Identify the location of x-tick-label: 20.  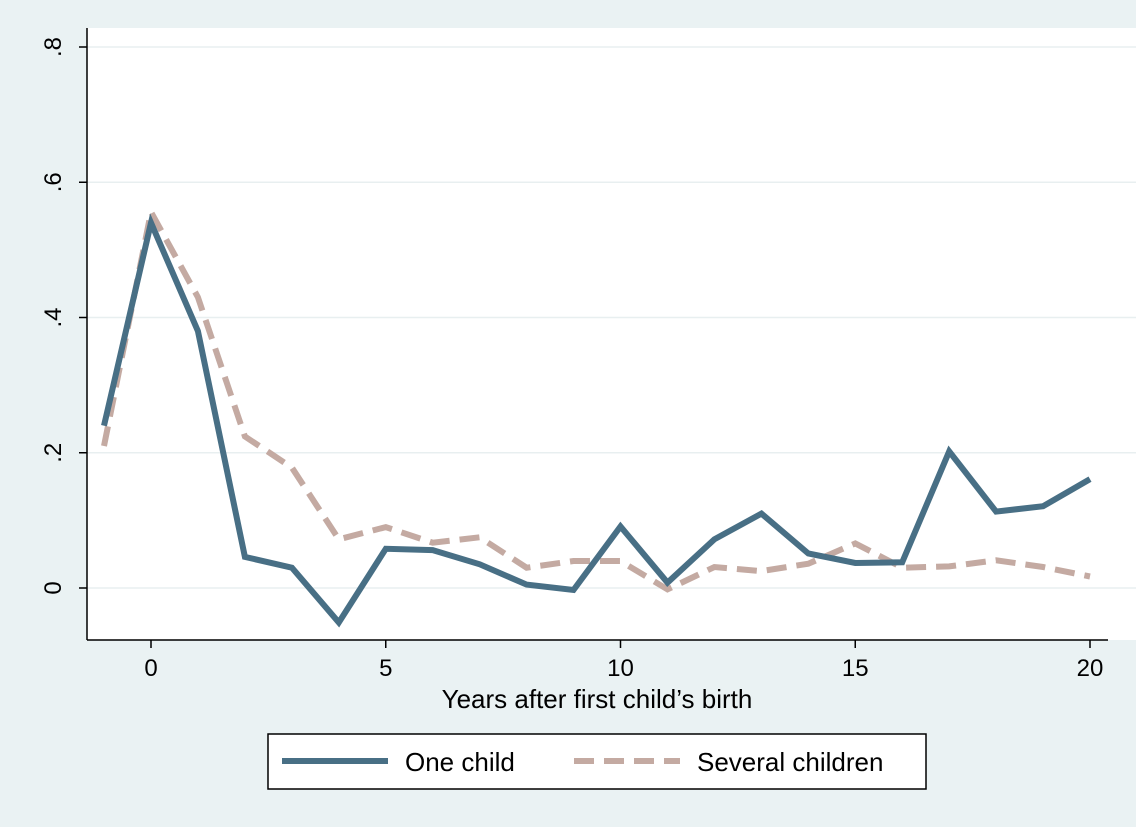
(1090, 668).